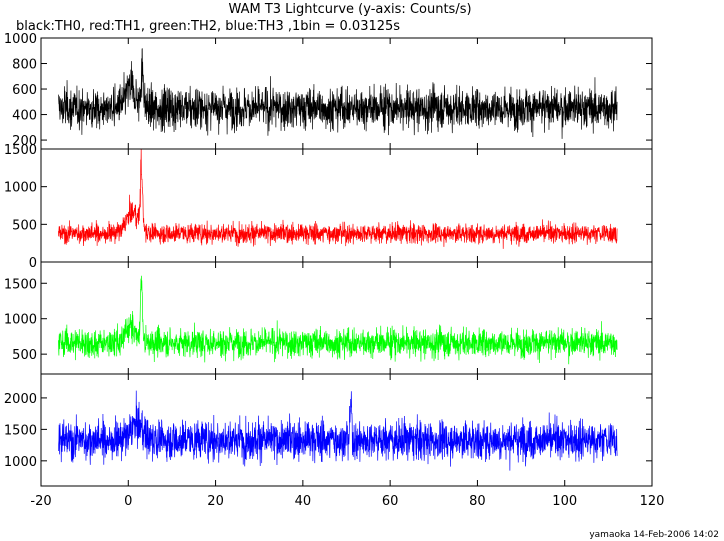 The image size is (724, 541). Describe the element at coordinates (33, 263) in the screenshot. I see `y-tick-label: 0` at that location.